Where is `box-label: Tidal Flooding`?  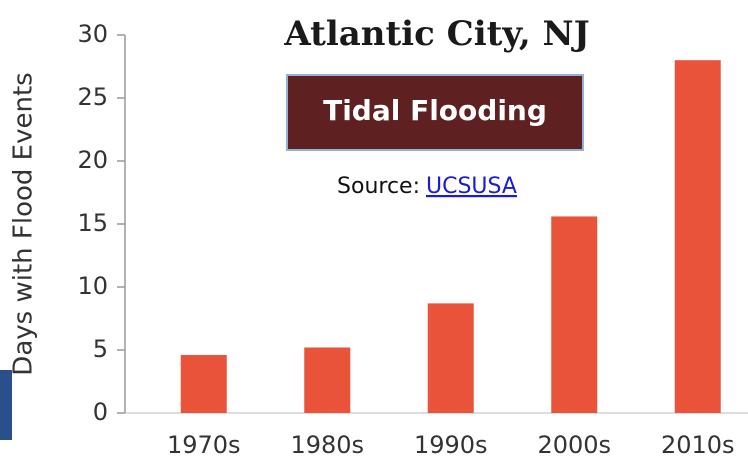 box-label: Tidal Flooding is located at coordinates (435, 110).